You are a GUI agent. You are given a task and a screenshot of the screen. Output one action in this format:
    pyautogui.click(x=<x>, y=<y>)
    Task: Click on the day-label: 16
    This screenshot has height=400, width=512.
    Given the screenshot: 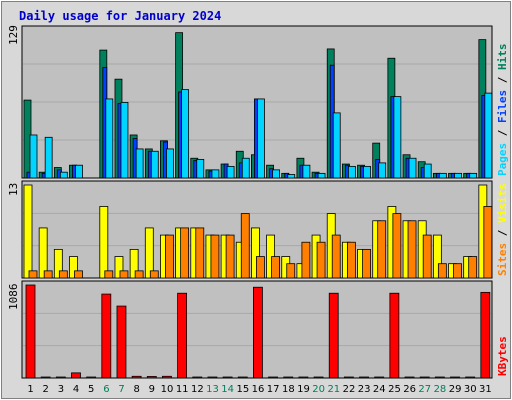 What is the action you would take?
    pyautogui.click(x=258, y=389)
    